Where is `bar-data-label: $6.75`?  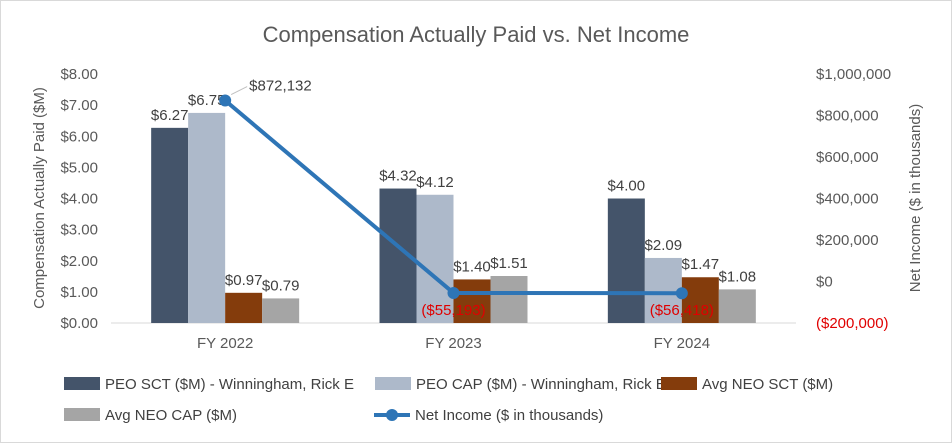 bar-data-label: $6.75 is located at coordinates (207, 100).